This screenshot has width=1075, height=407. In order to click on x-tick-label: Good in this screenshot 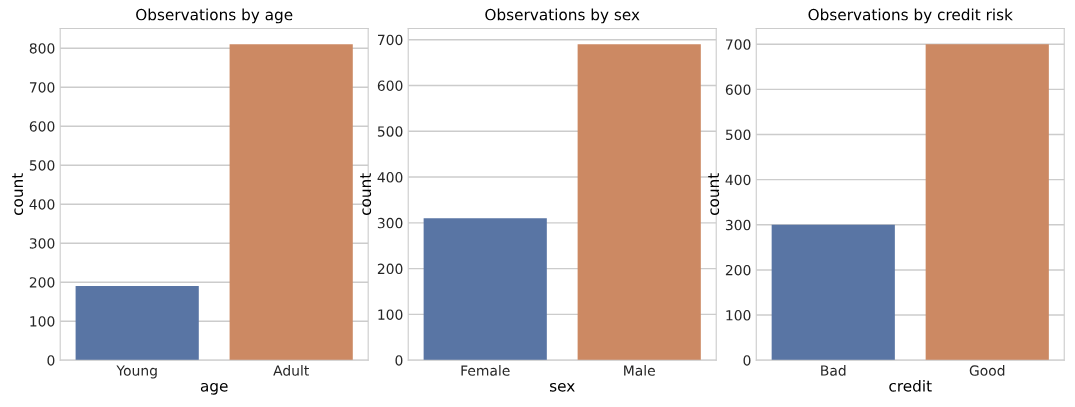, I will do `click(987, 370)`.